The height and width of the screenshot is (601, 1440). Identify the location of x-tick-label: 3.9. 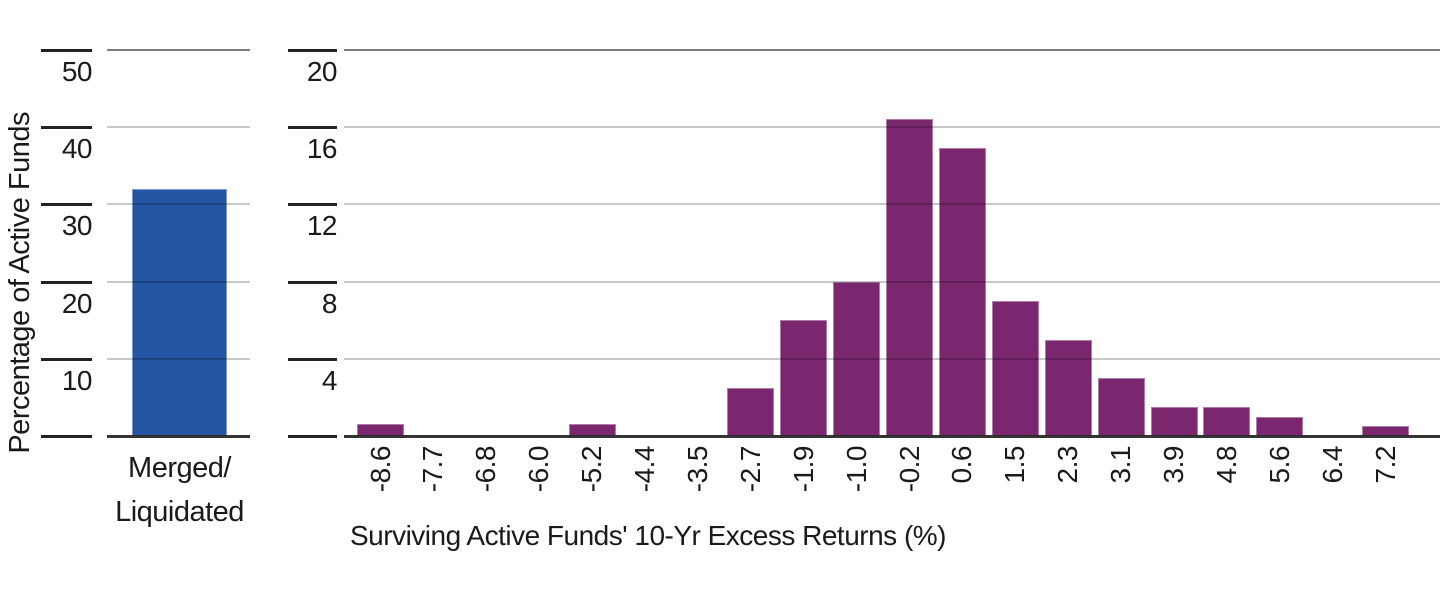
(1173, 465).